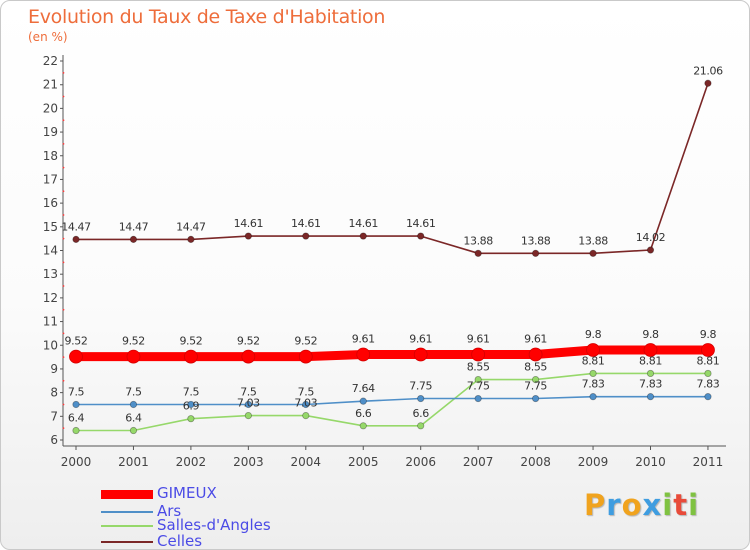 The height and width of the screenshot is (550, 750). I want to click on data-label-ars: 7.83, so click(650, 384).